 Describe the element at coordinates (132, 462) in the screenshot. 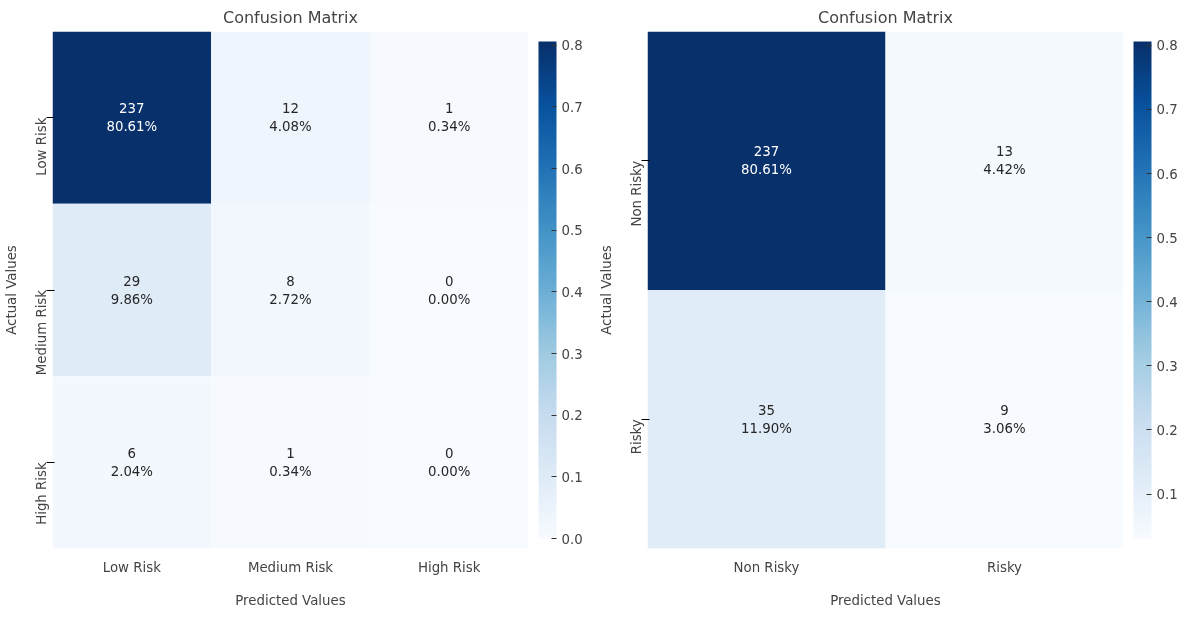

I see `data-label: 6 2.04%` at that location.